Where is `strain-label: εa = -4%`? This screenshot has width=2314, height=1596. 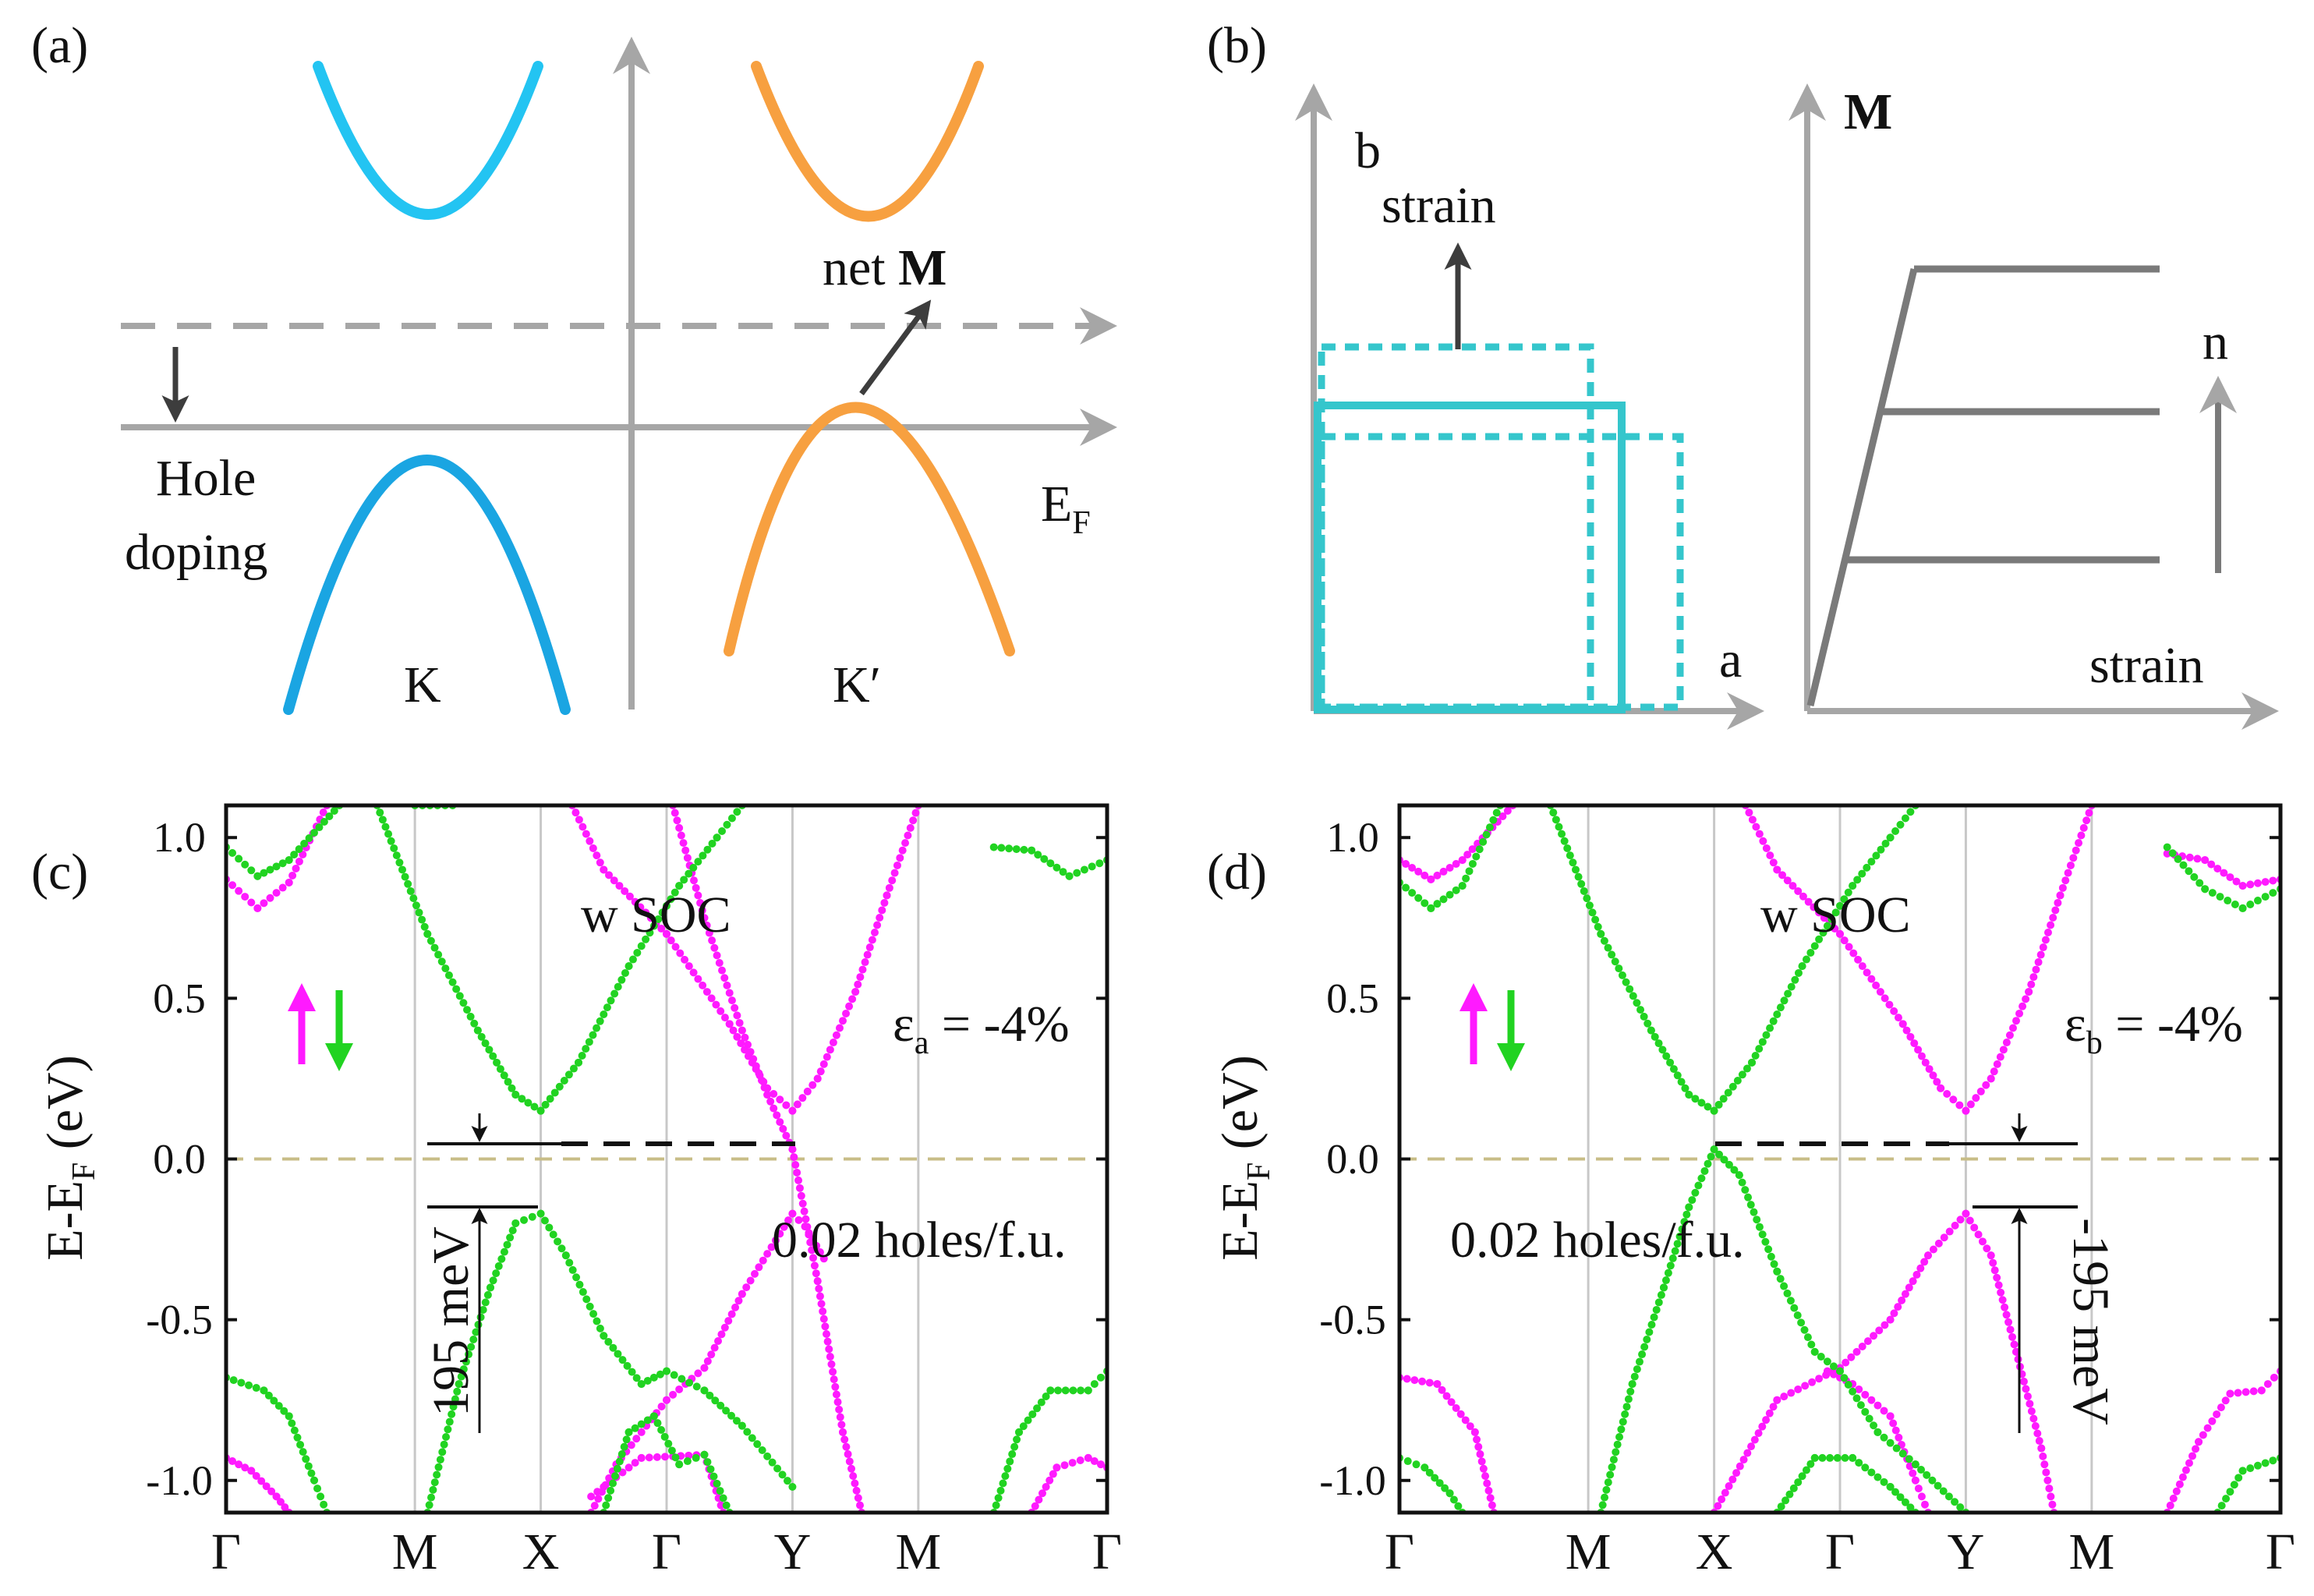 strain-label: εa = -4% is located at coordinates (981, 1028).